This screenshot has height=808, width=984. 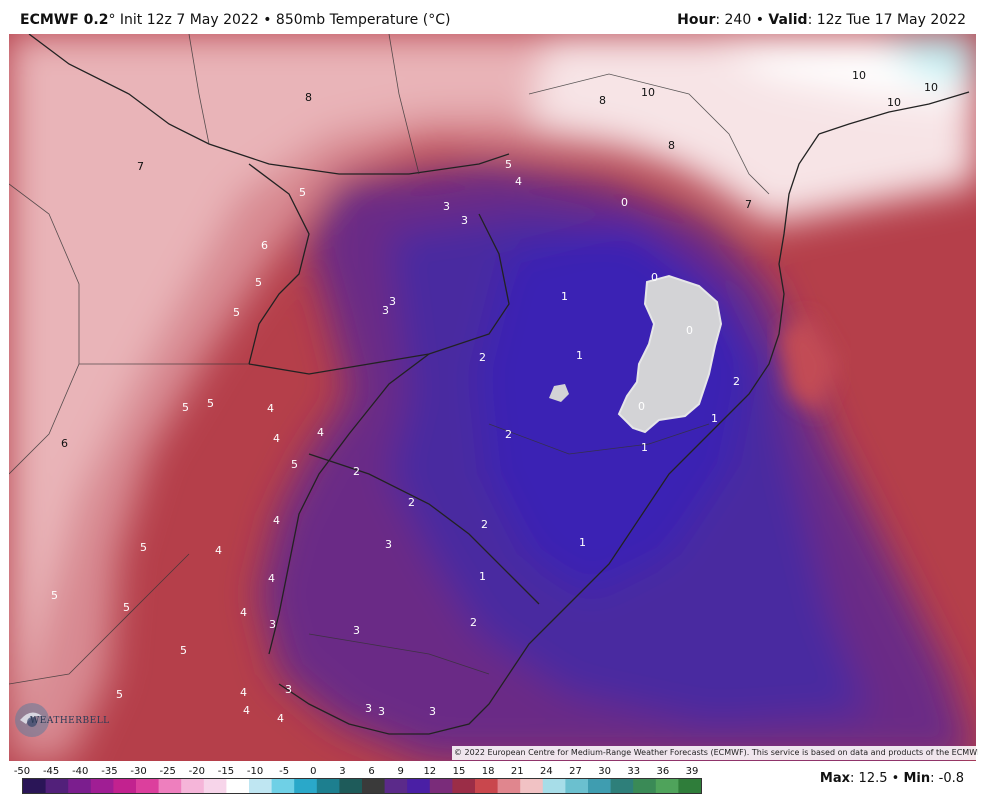 I want to click on contour-label: 7, so click(x=140, y=166).